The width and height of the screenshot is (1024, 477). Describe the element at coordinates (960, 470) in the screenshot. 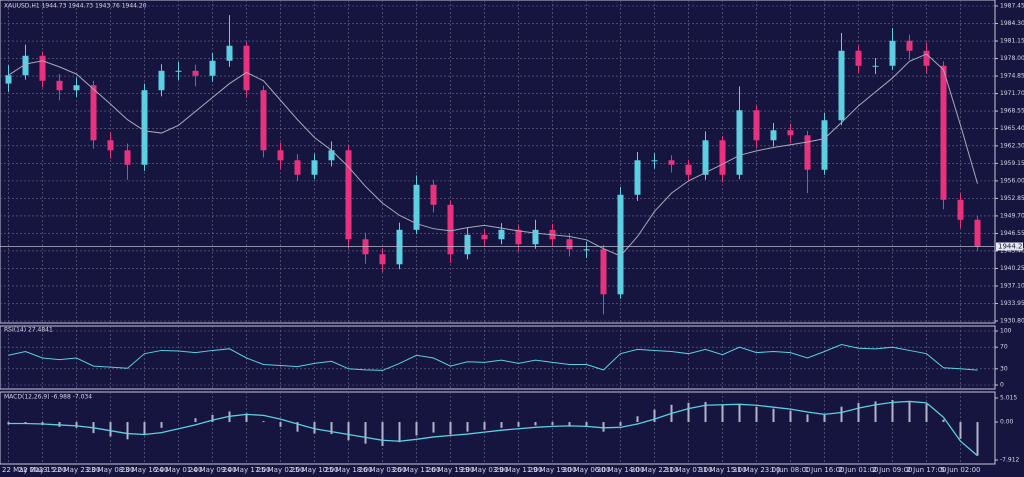

I see `x-tick-label: 5 Jun 02:00` at that location.